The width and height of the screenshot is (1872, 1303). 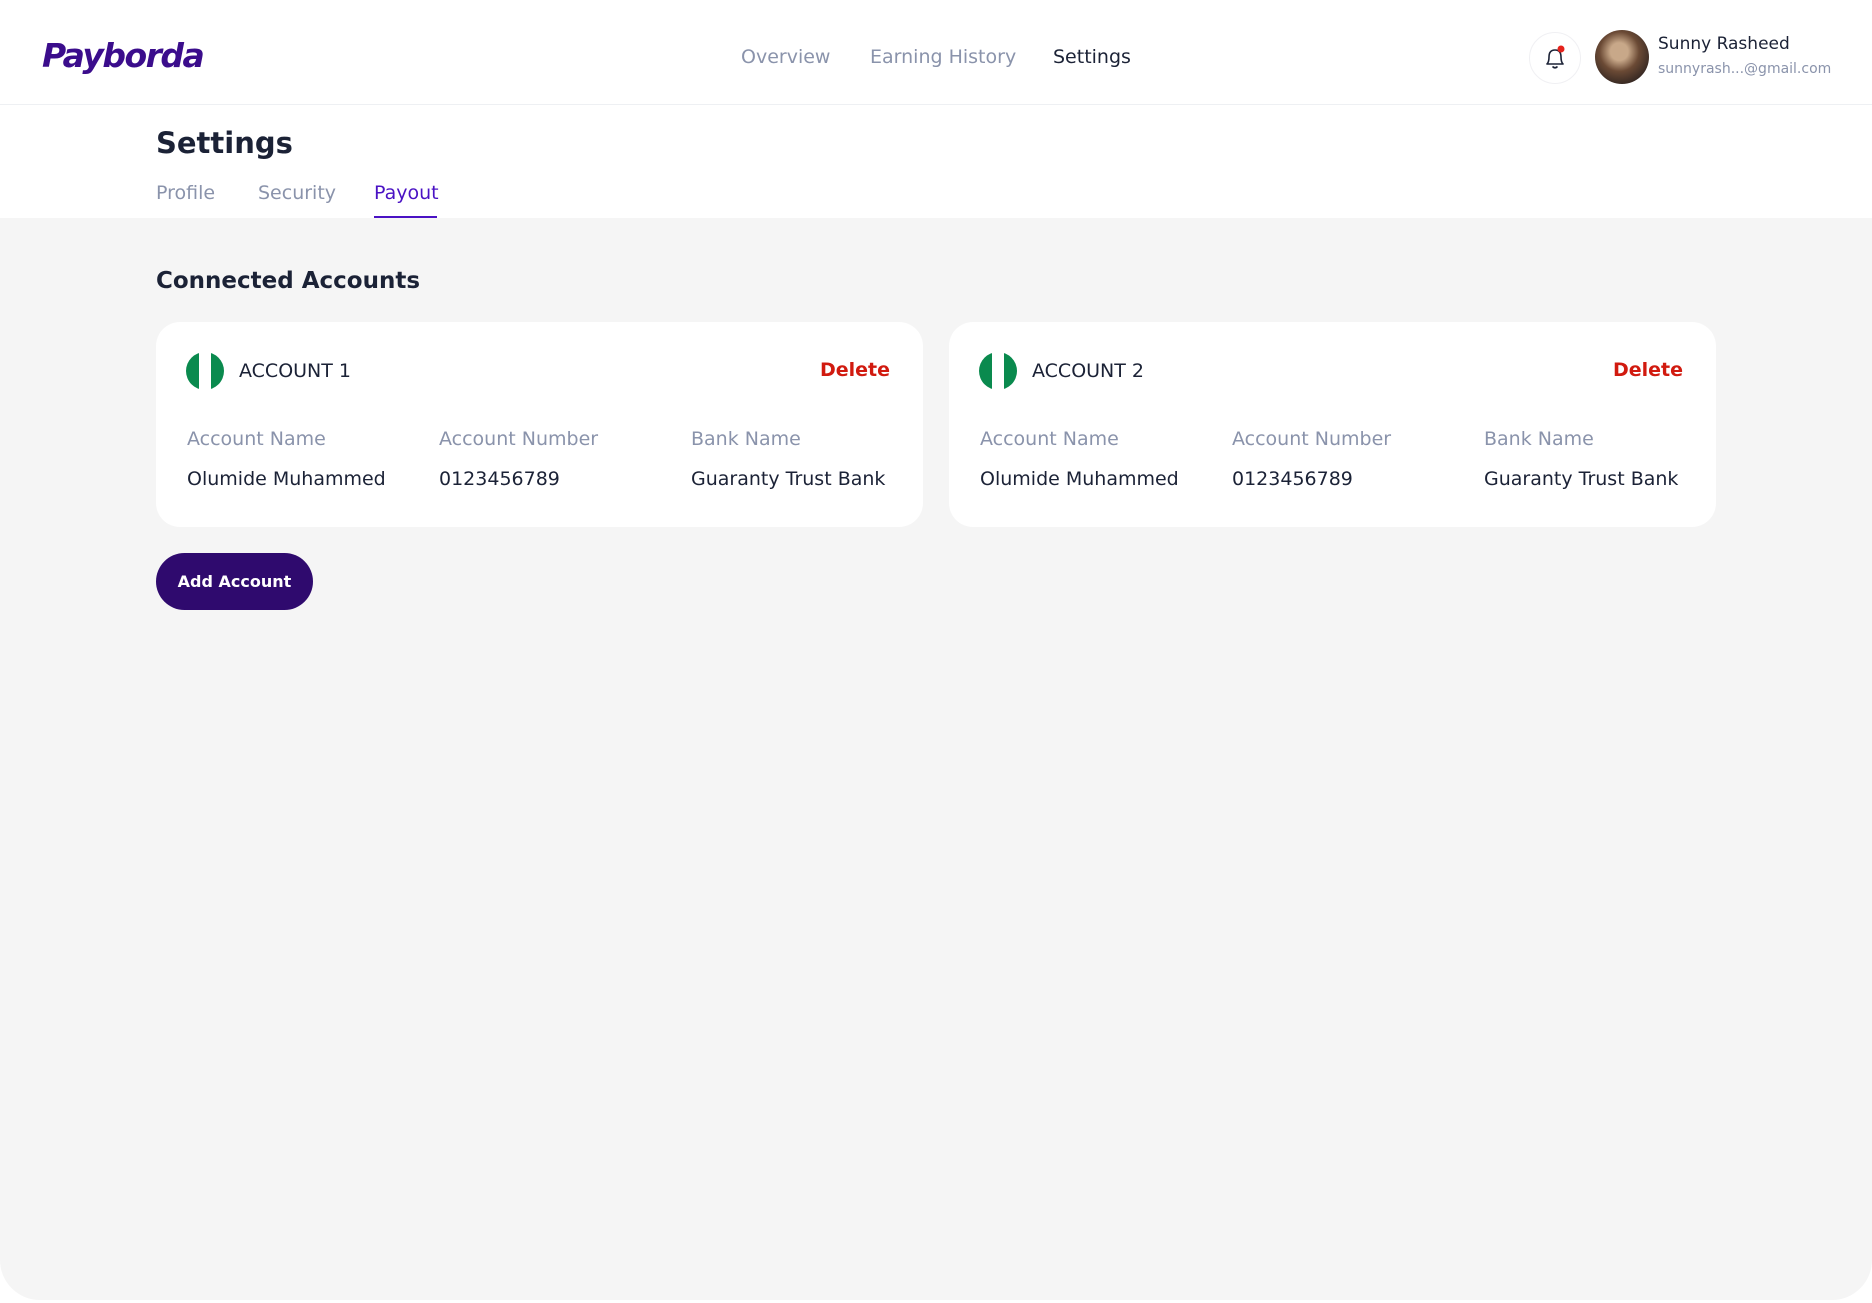 I want to click on user-email: sunnyrash...@gmail.com, so click(x=1745, y=69).